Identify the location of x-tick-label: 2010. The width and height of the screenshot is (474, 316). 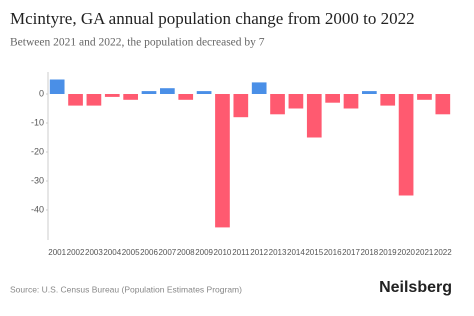
(223, 252).